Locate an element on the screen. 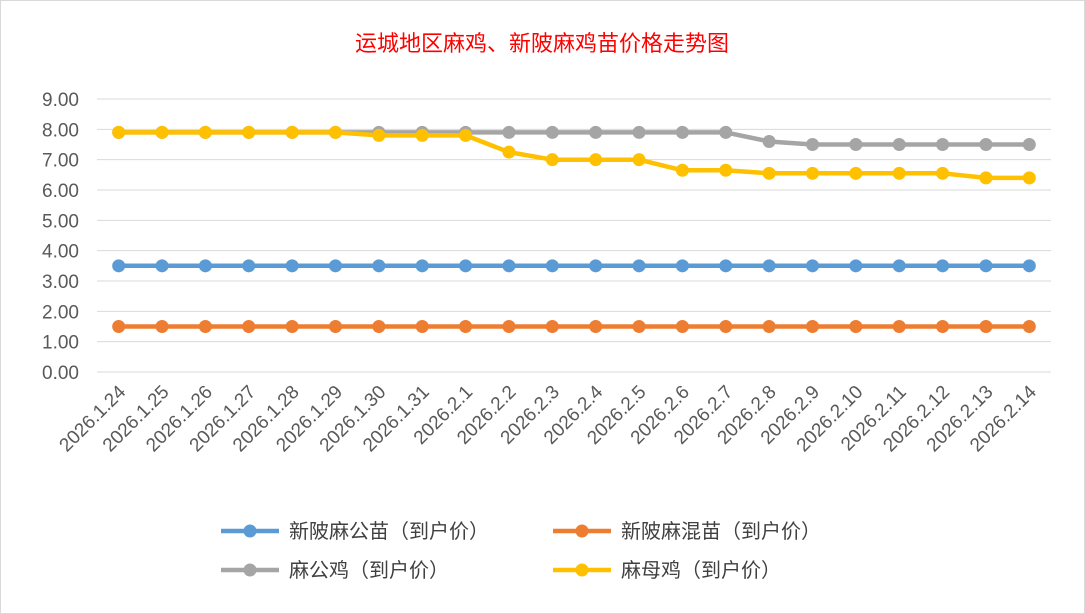 This screenshot has height=614, width=1085. legend-label: 新陂麻公苗（到户价） is located at coordinates (389, 531).